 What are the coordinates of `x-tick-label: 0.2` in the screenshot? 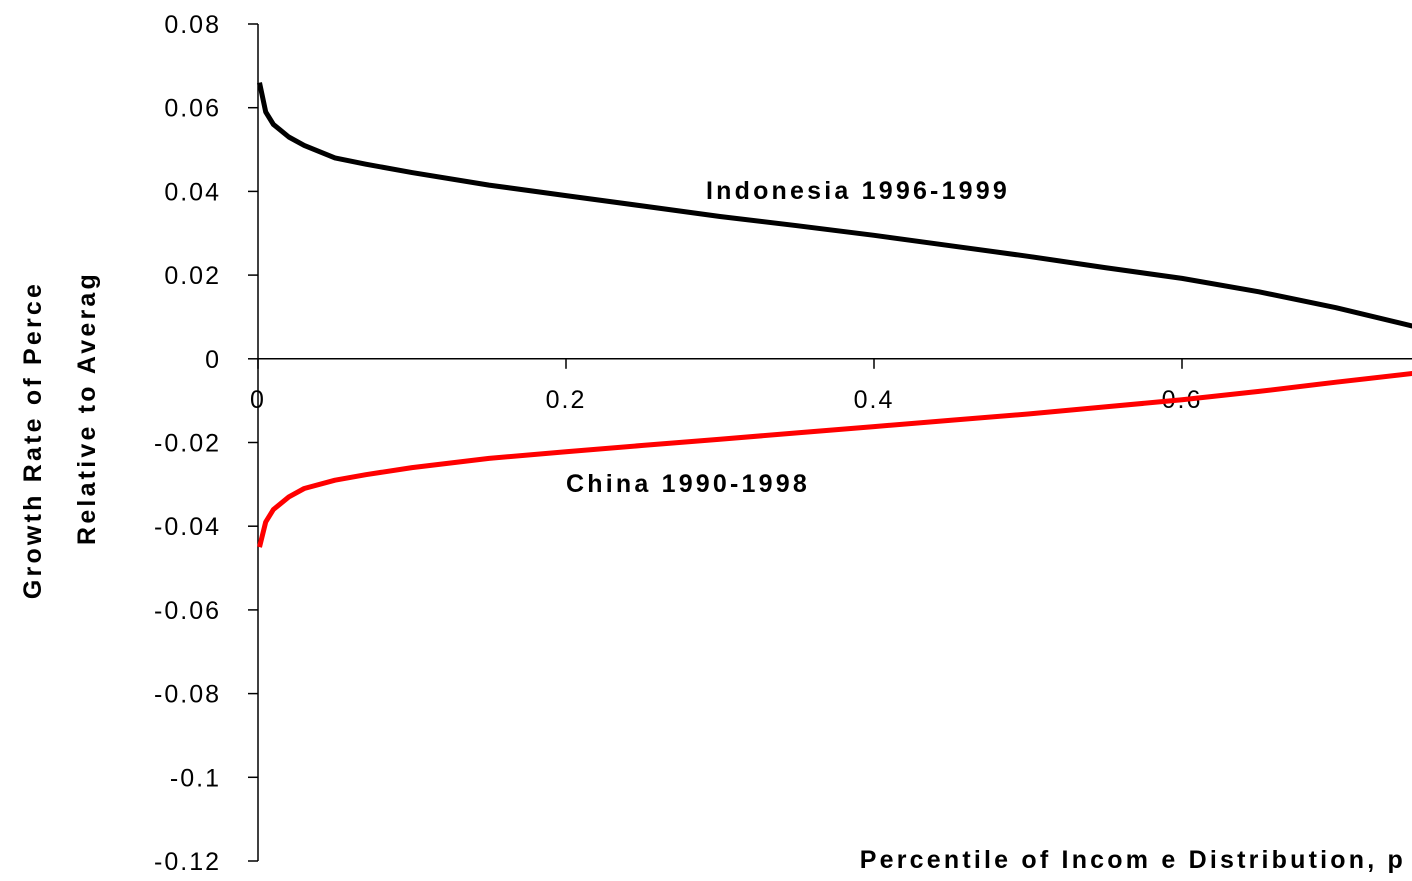 It's located at (566, 400).